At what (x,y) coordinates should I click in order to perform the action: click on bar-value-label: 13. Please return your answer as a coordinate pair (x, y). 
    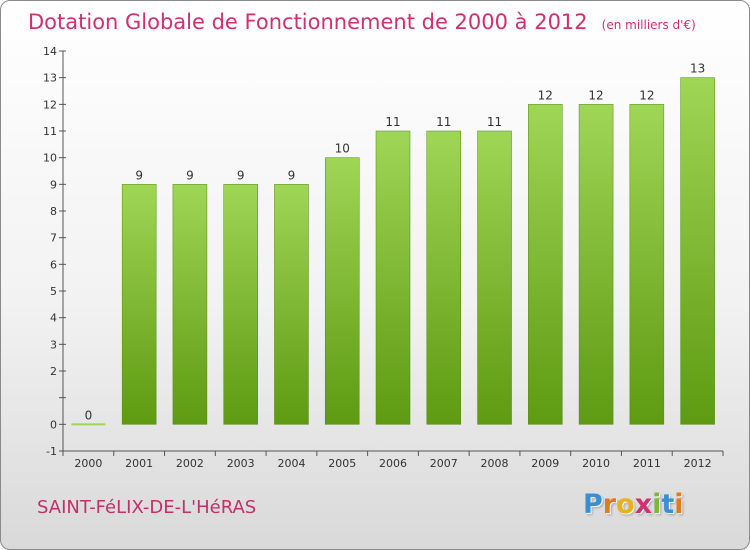
    Looking at the image, I should click on (697, 69).